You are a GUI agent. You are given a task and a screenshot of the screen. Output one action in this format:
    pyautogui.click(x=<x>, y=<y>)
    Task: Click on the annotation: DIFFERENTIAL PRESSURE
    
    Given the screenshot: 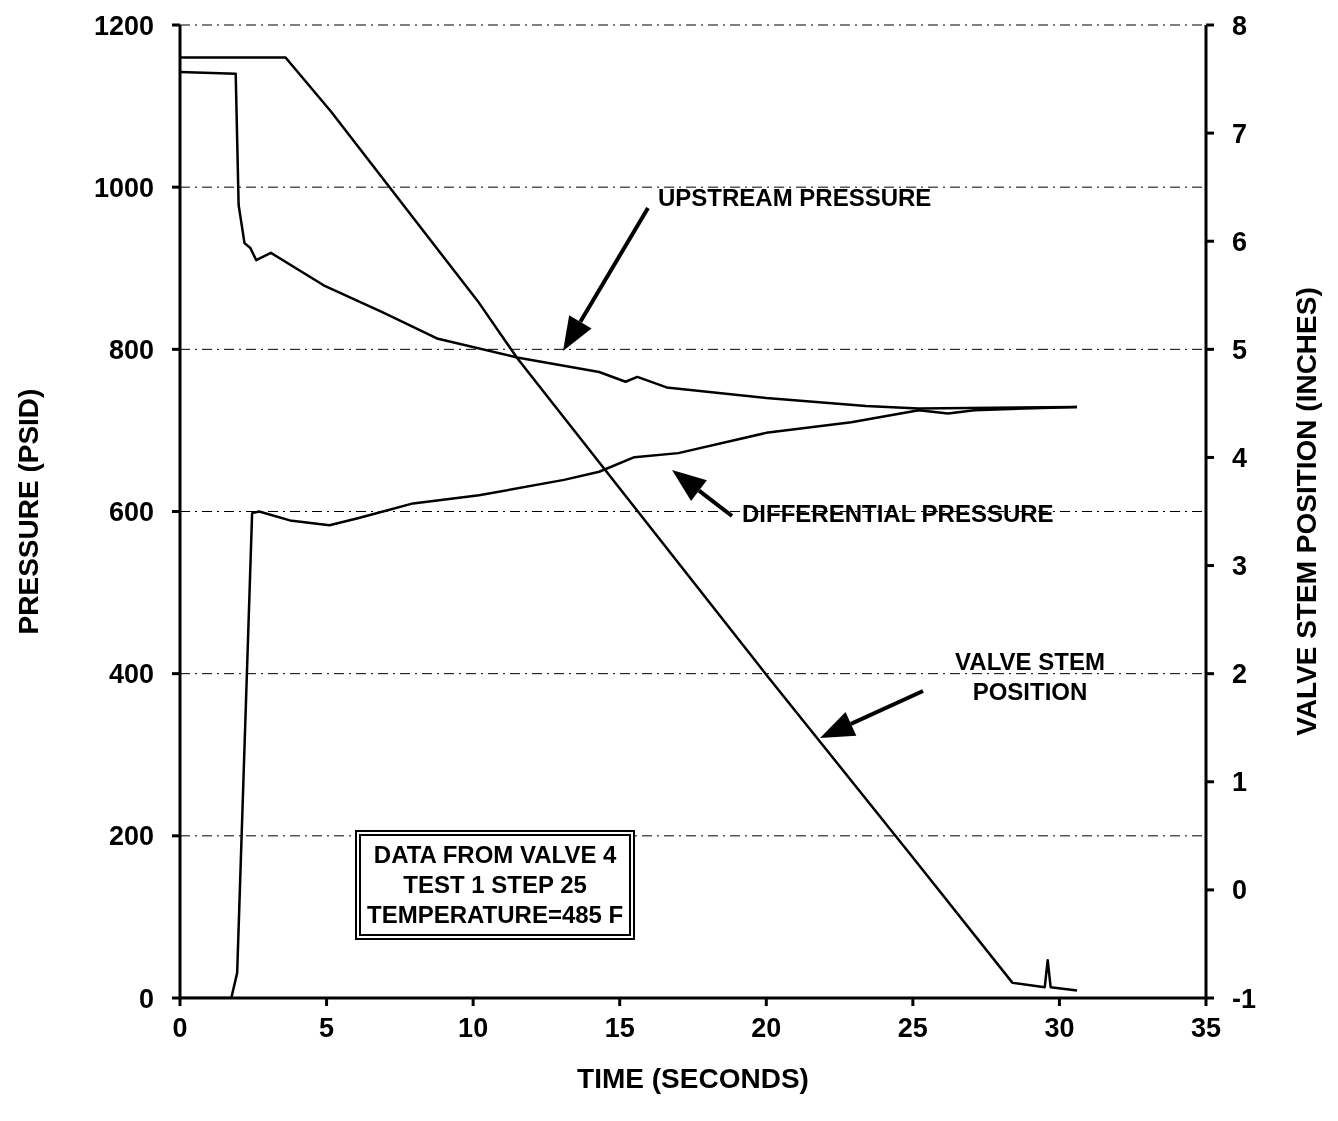 What is the action you would take?
    pyautogui.click(x=898, y=513)
    